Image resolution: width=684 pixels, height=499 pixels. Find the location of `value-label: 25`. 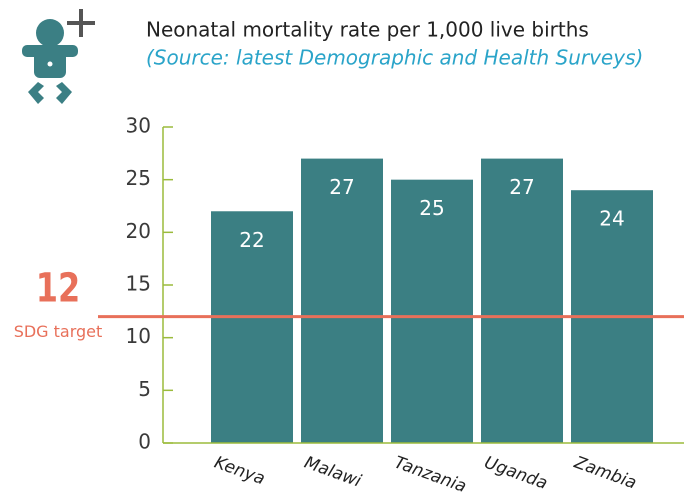

value-label: 25 is located at coordinates (431, 208).